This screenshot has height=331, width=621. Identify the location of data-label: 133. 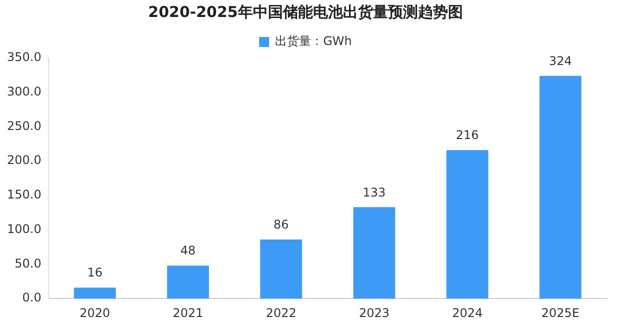
(374, 192).